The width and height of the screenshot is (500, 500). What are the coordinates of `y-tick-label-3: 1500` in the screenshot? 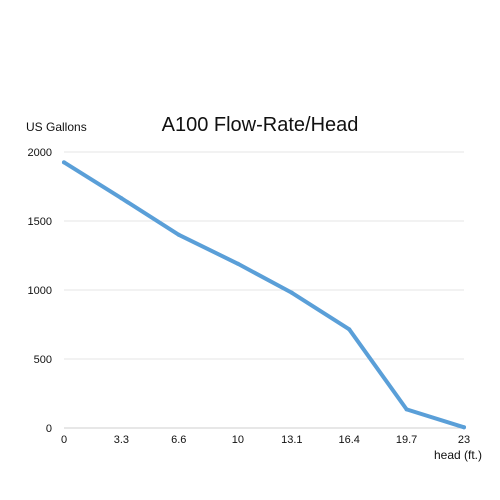 It's located at (40, 222).